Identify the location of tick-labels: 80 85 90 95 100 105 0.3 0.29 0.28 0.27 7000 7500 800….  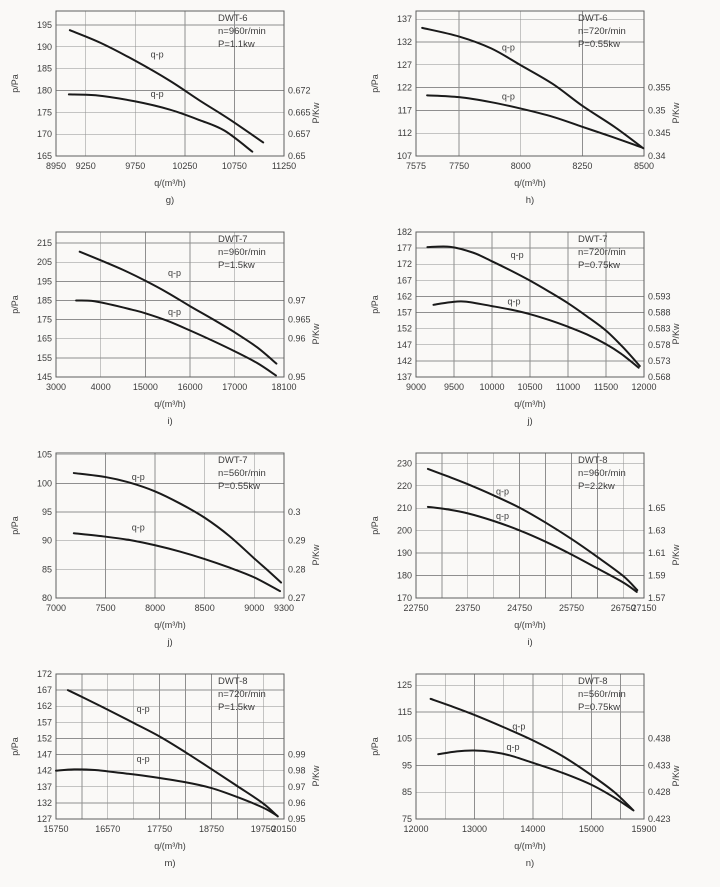
(171, 531).